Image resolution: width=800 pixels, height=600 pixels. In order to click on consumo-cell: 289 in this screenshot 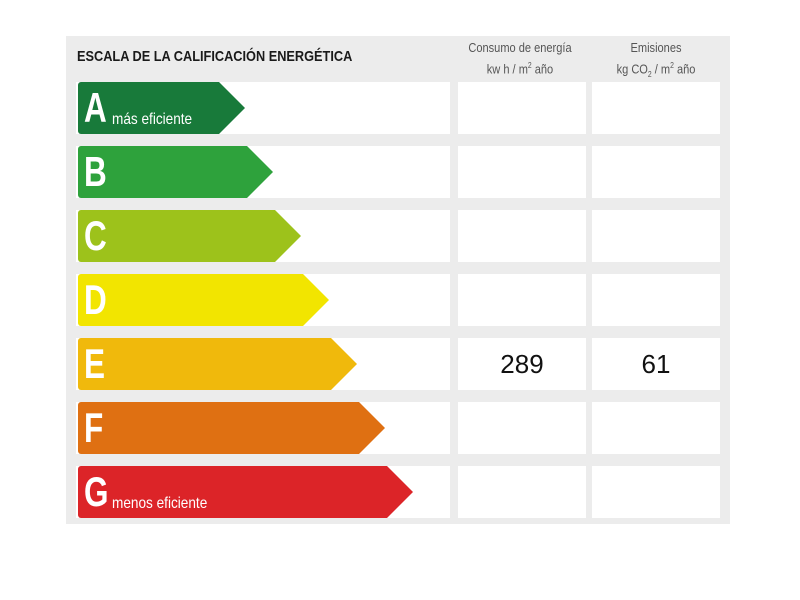, I will do `click(522, 364)`.